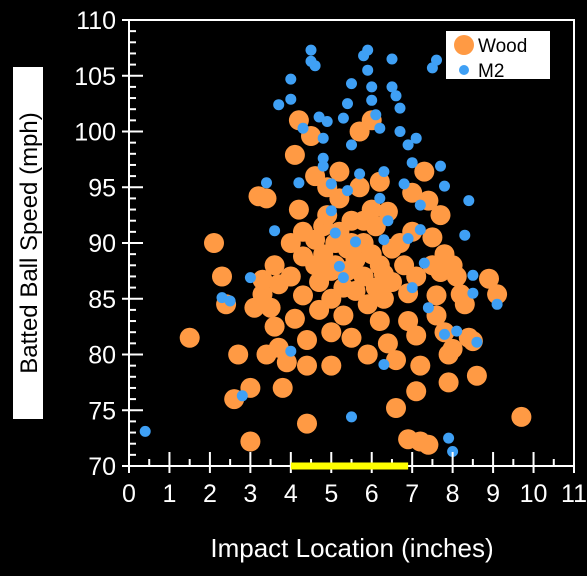  Describe the element at coordinates (95, 244) in the screenshot. I see `y-tick-labels: 70 75 80 85 90 95 100 105 110` at that location.